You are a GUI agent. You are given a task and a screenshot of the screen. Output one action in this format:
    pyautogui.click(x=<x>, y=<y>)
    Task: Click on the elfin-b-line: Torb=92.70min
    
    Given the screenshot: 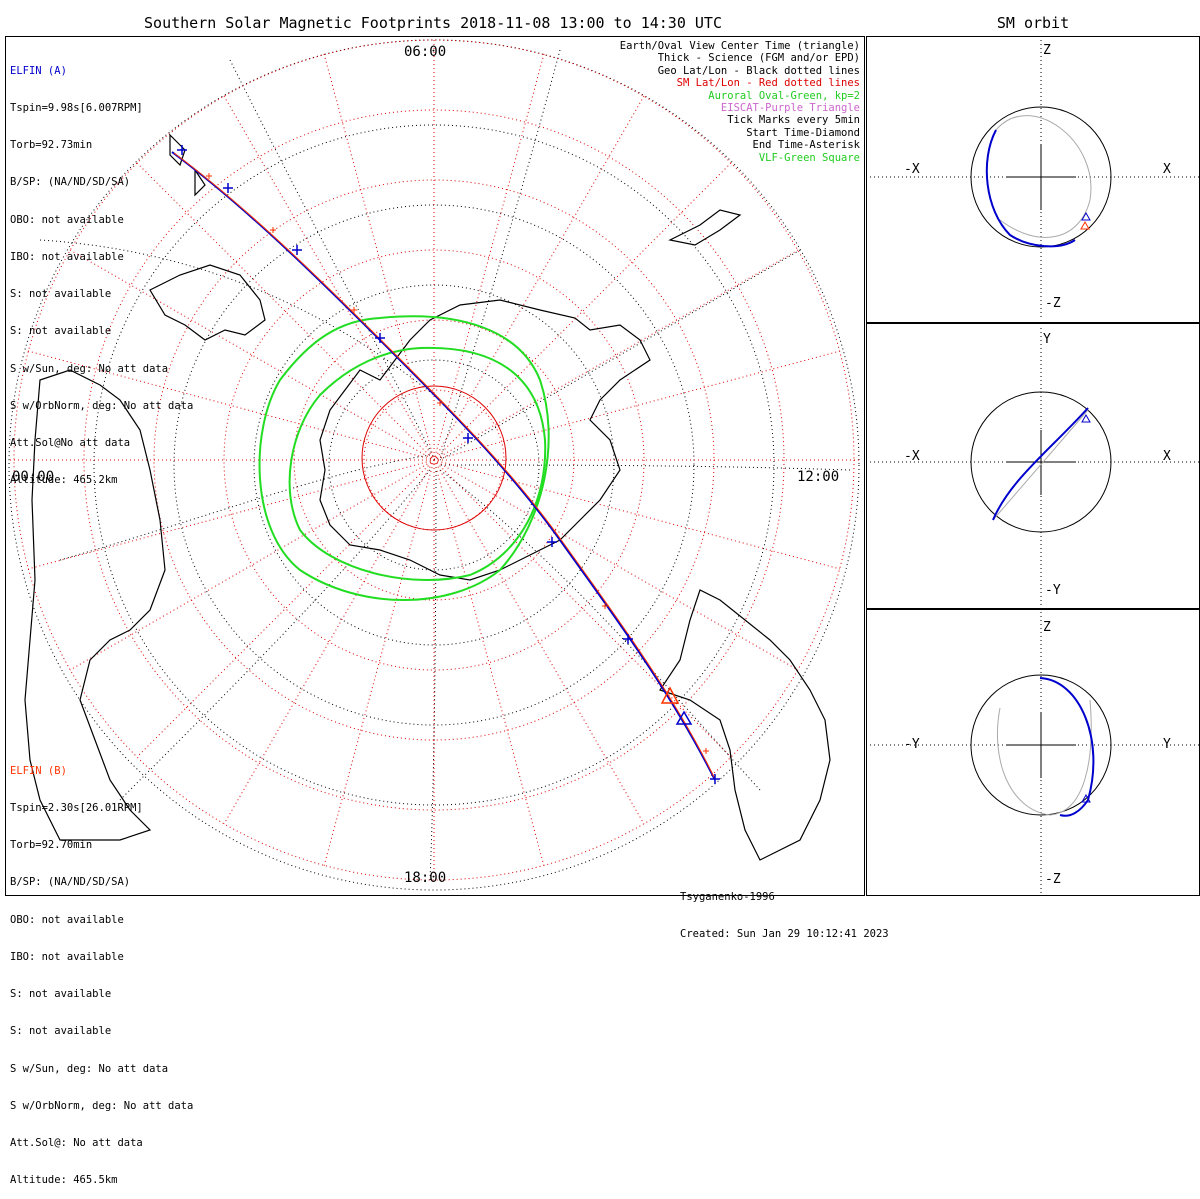 What is the action you would take?
    pyautogui.click(x=51, y=845)
    